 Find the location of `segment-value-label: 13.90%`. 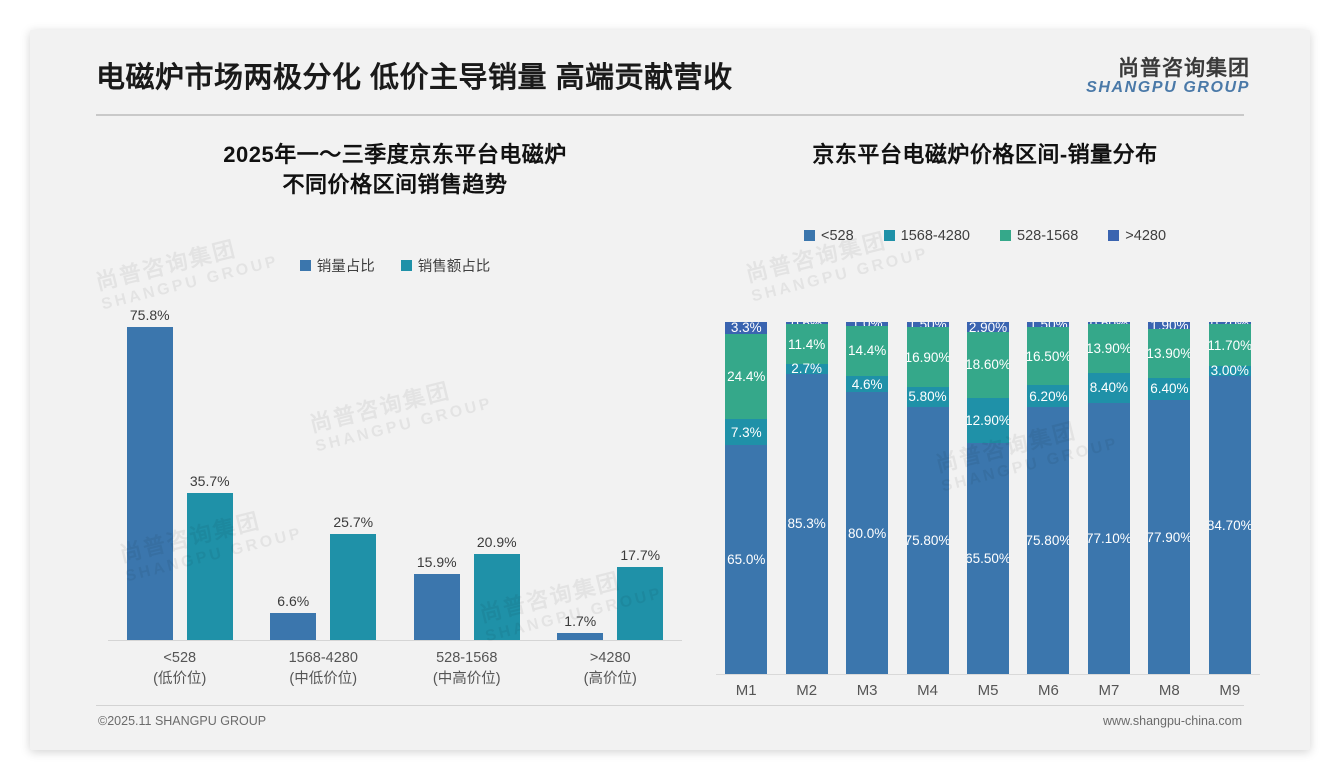

segment-value-label: 13.90% is located at coordinates (1108, 349).